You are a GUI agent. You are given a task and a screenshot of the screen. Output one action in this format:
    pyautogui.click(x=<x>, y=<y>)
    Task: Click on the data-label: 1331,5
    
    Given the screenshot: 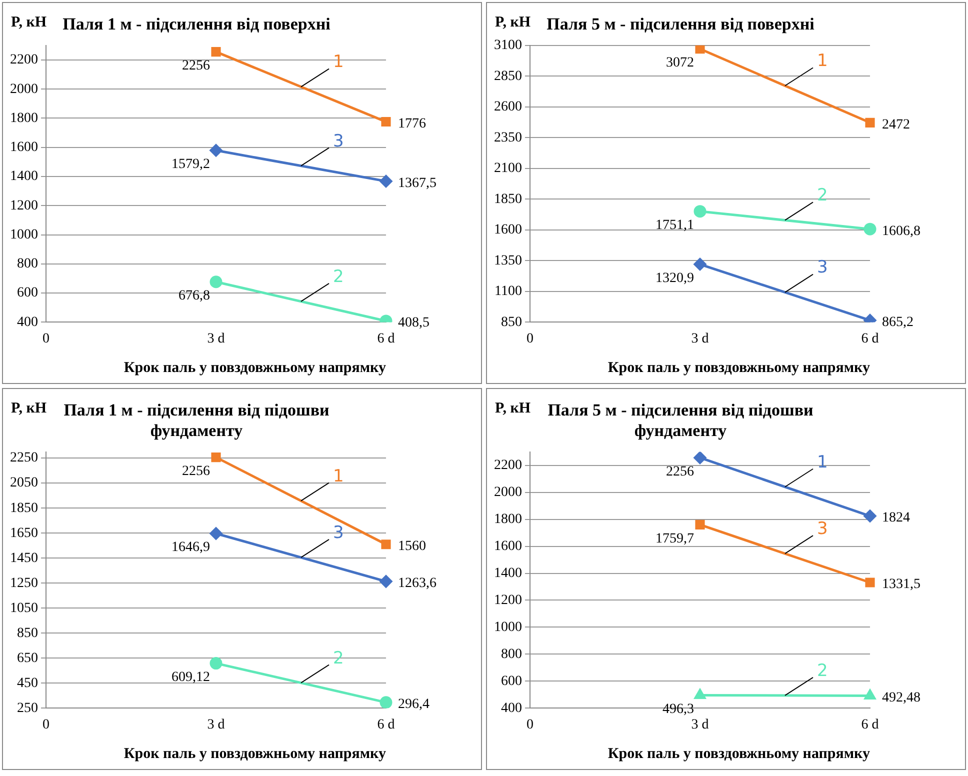 What is the action you would take?
    pyautogui.click(x=901, y=584)
    